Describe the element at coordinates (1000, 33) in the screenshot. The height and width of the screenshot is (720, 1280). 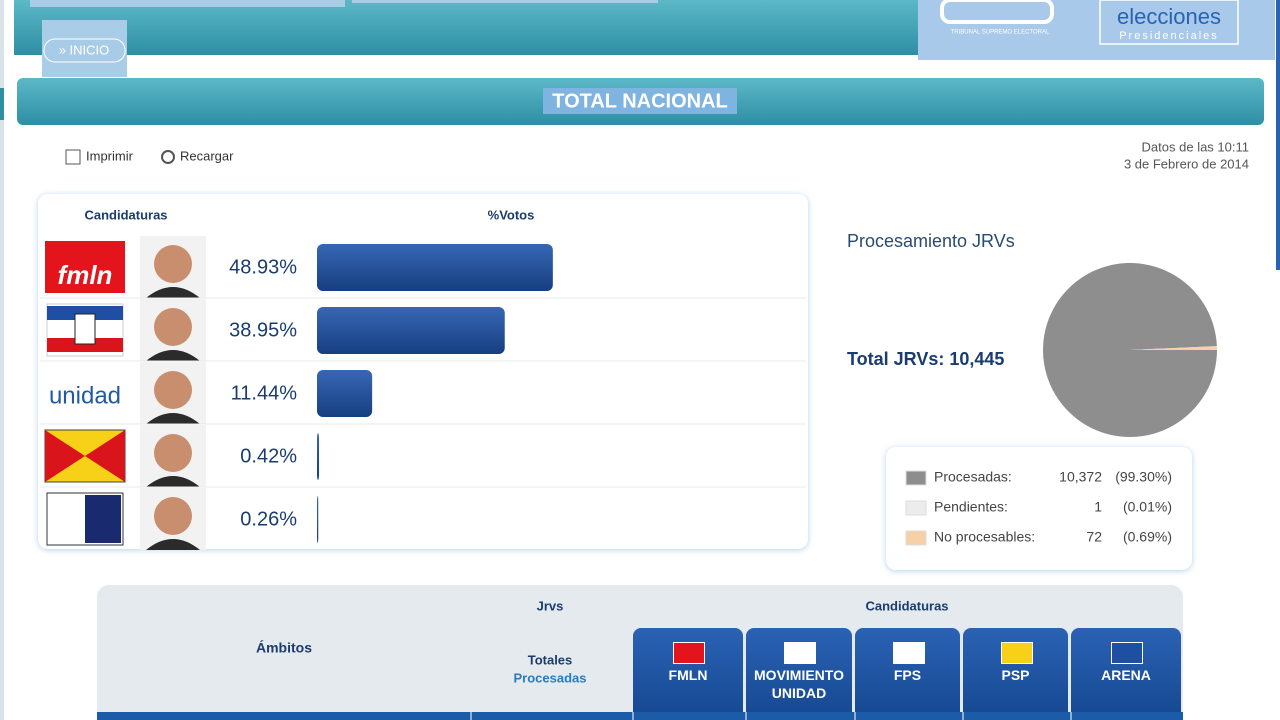
I see `tse-caption: TRIBUNAL SUPREMO ELECTORAL` at that location.